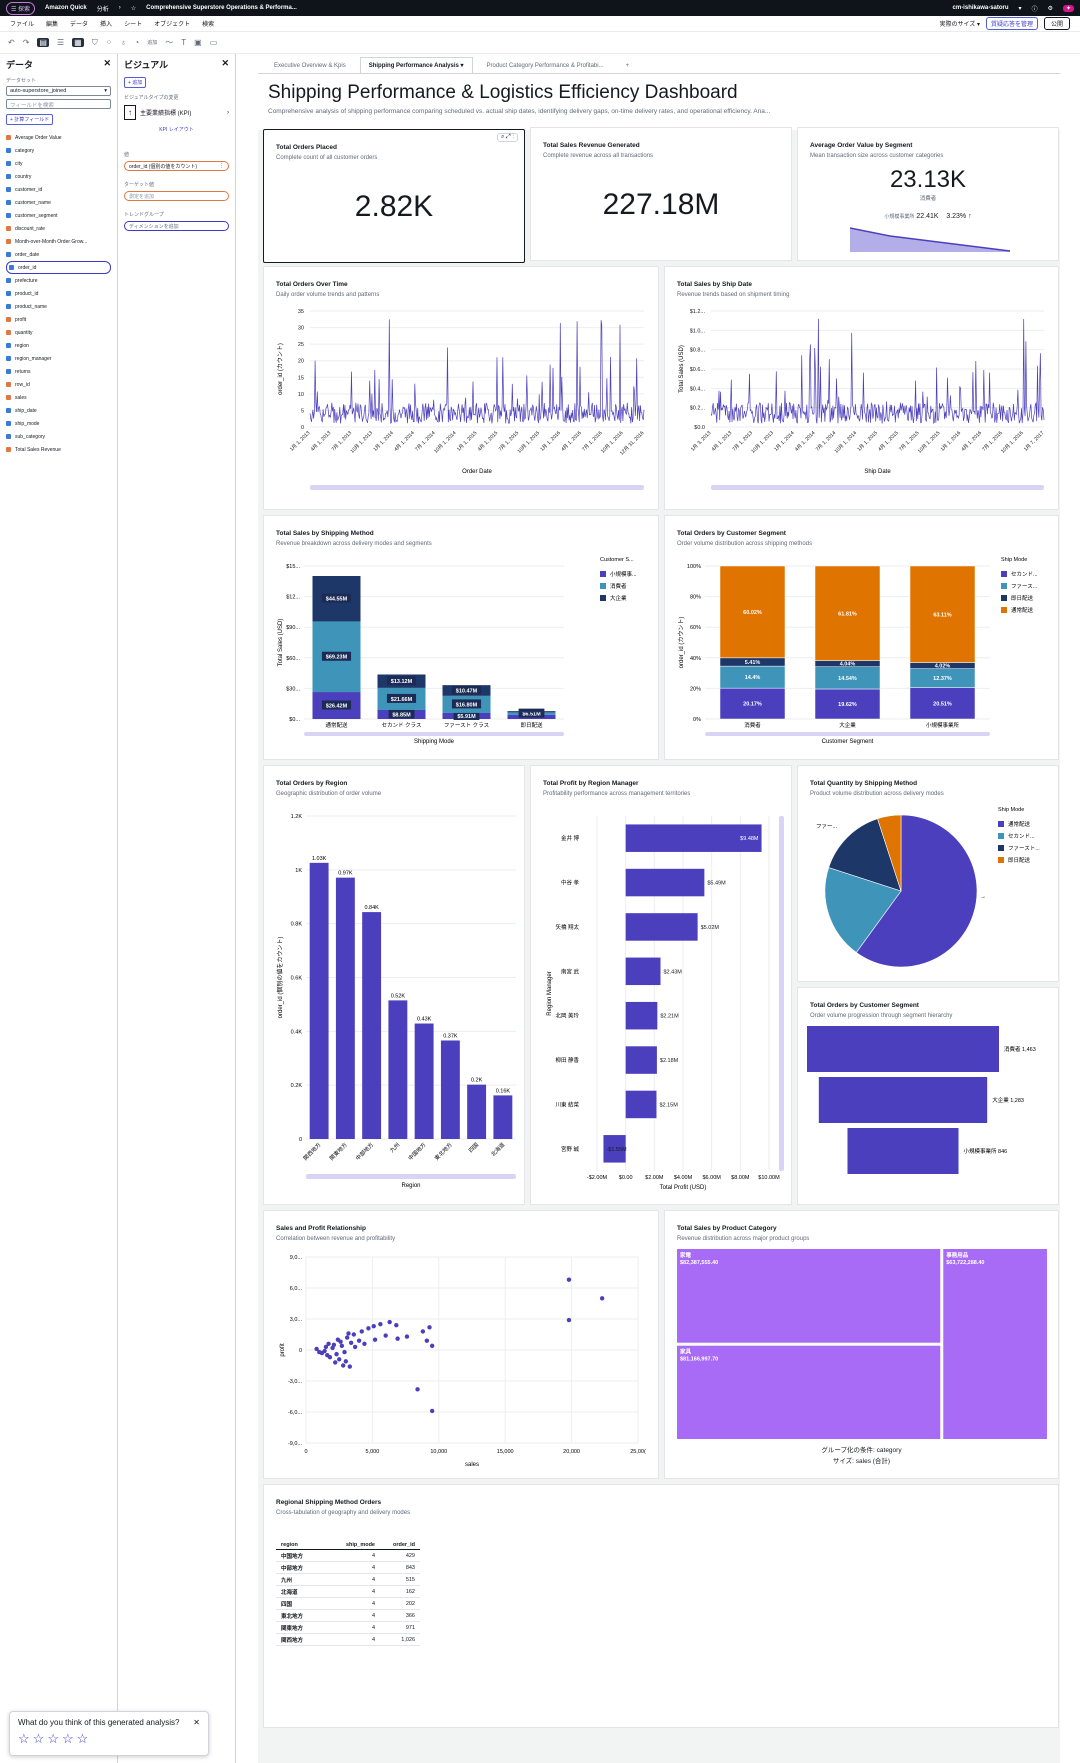  What do you see at coordinates (58, 410) in the screenshot?
I see `field-item: ship_date` at bounding box center [58, 410].